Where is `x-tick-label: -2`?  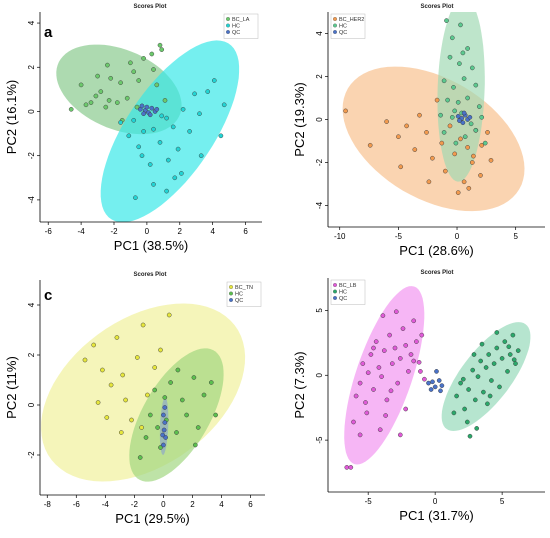 x-tick-label: -2 is located at coordinates (135, 504).